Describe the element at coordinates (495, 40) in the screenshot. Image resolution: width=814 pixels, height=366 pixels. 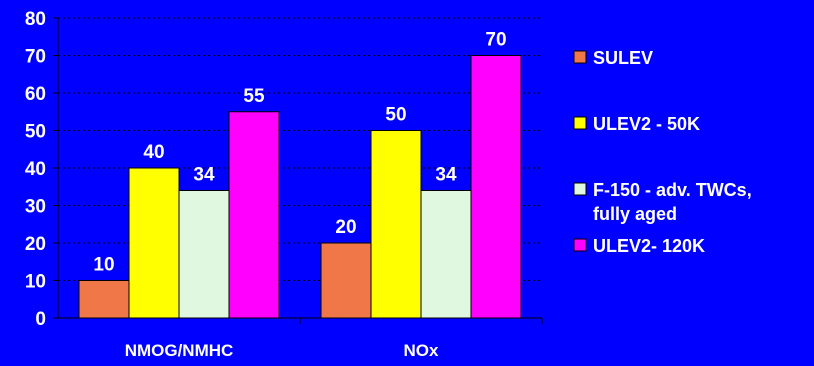
I see `data-label: 70` at that location.